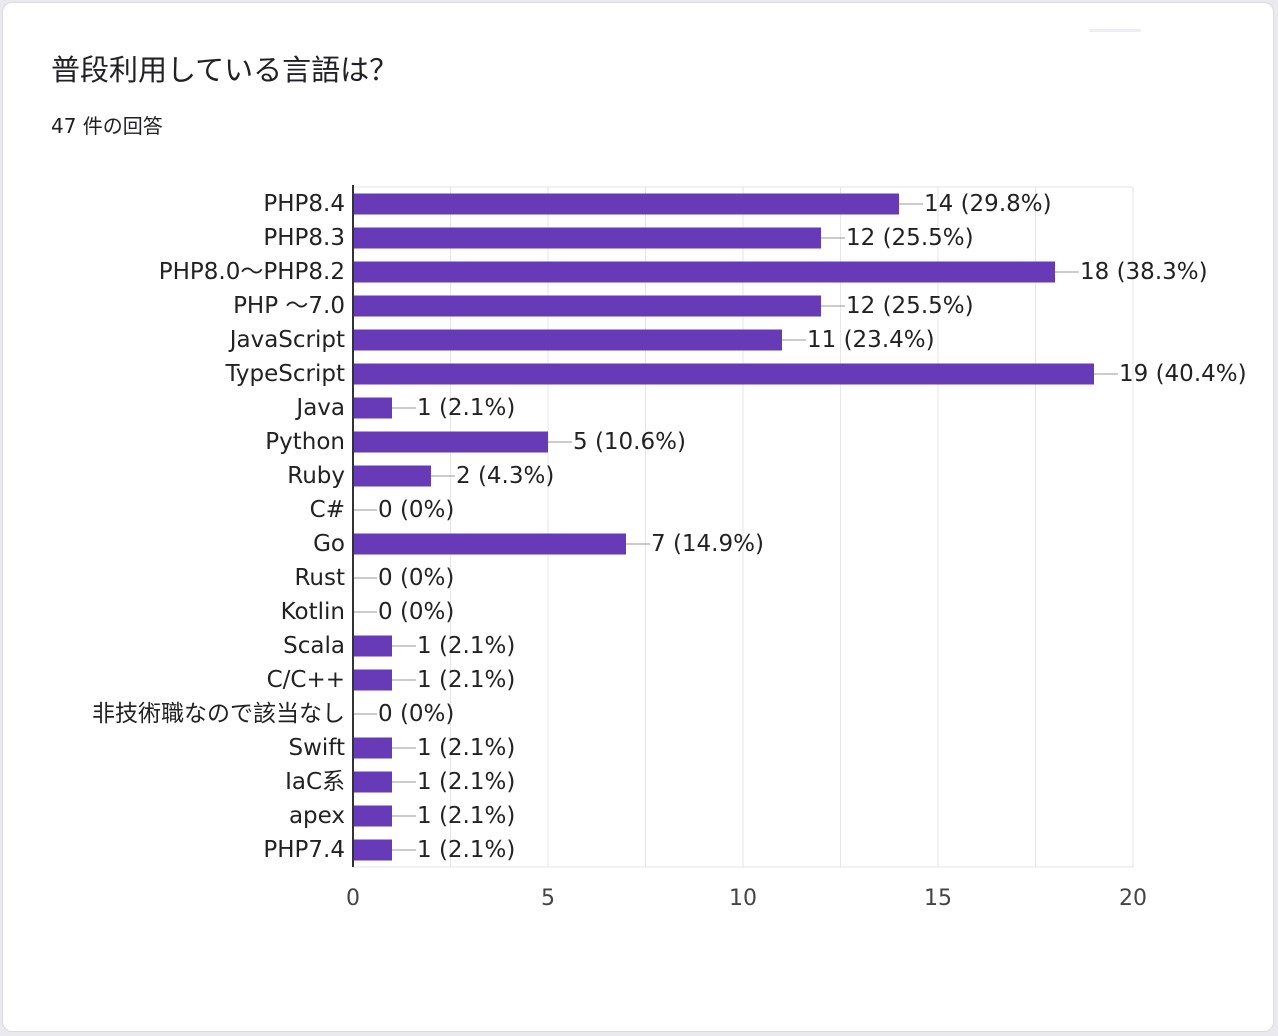 The height and width of the screenshot is (1036, 1278). I want to click on x-tick-label: 5, so click(548, 898).